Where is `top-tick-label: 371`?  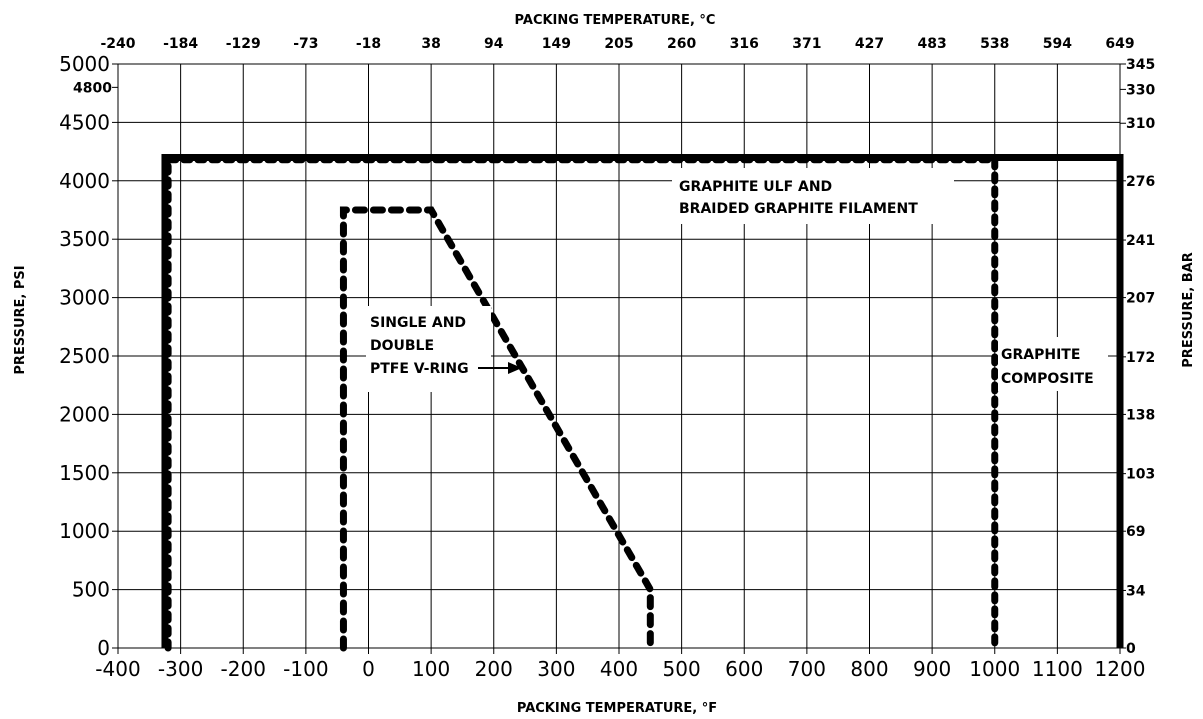
top-tick-label: 371 is located at coordinates (806, 44).